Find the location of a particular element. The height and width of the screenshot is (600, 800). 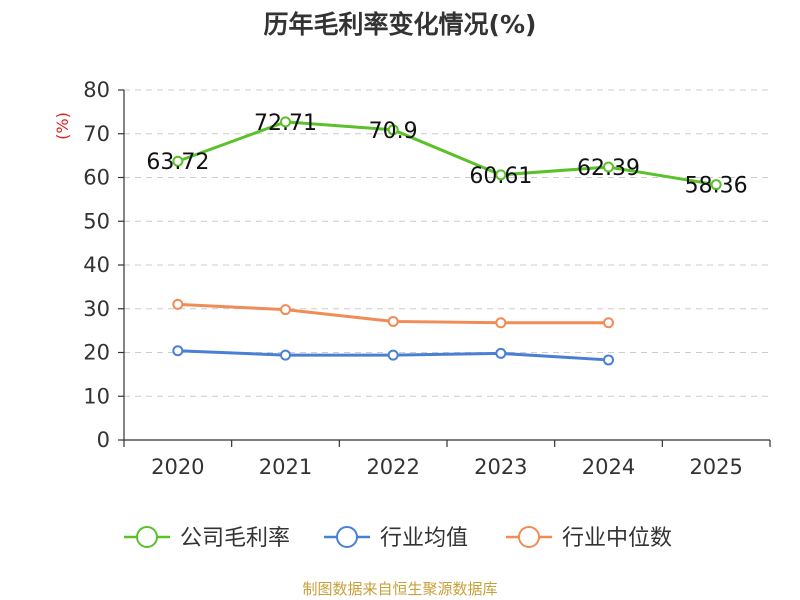

legend: 公司毛利率 行业均值 行业中位数 is located at coordinates (398, 538).